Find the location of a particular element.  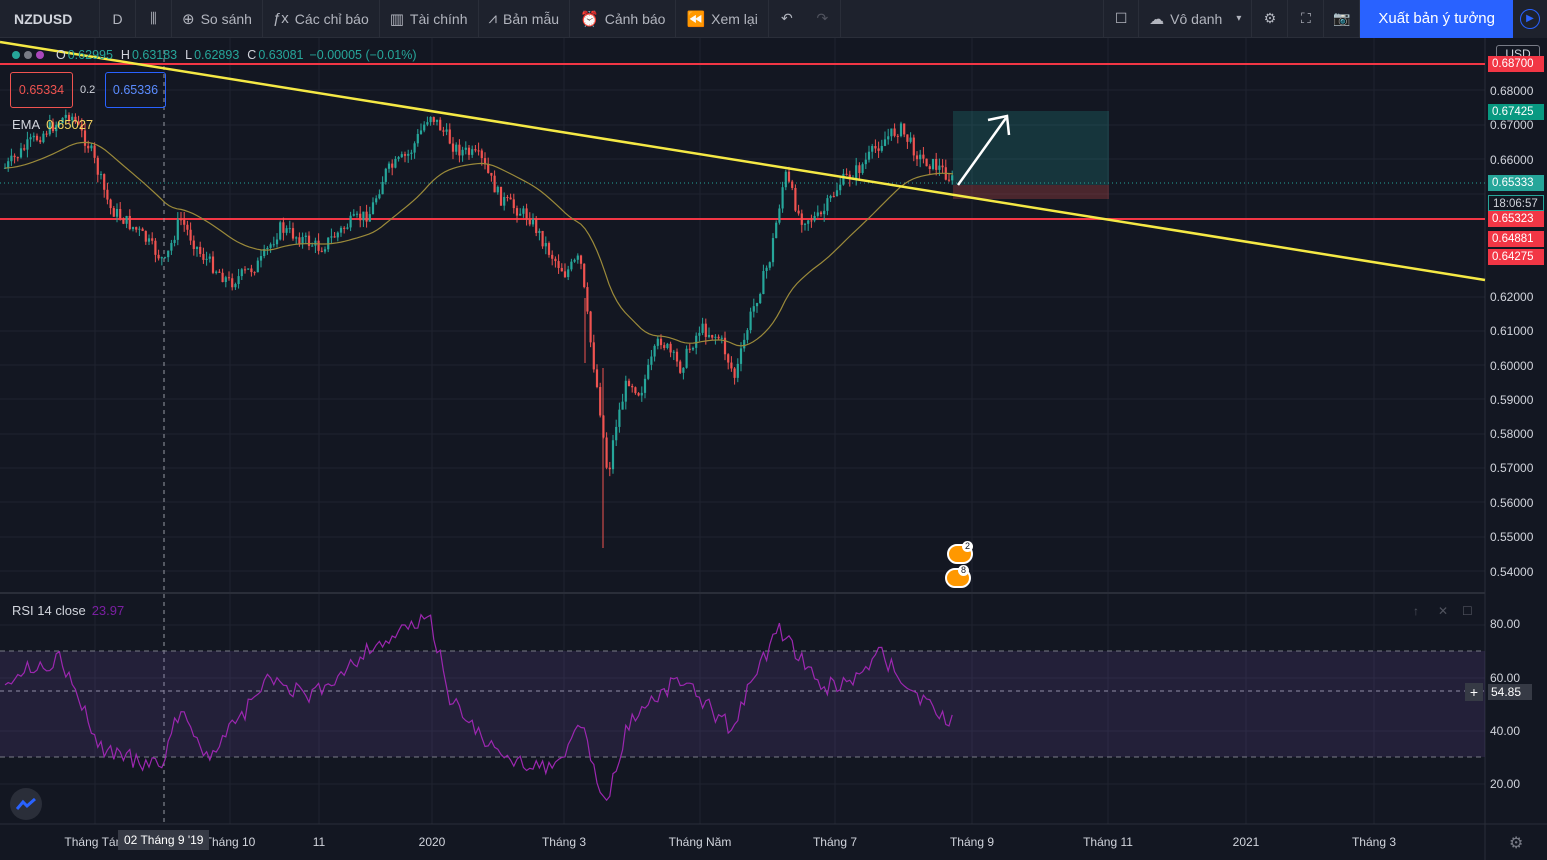

fullscreen-button: ⛶ is located at coordinates (1306, 19).